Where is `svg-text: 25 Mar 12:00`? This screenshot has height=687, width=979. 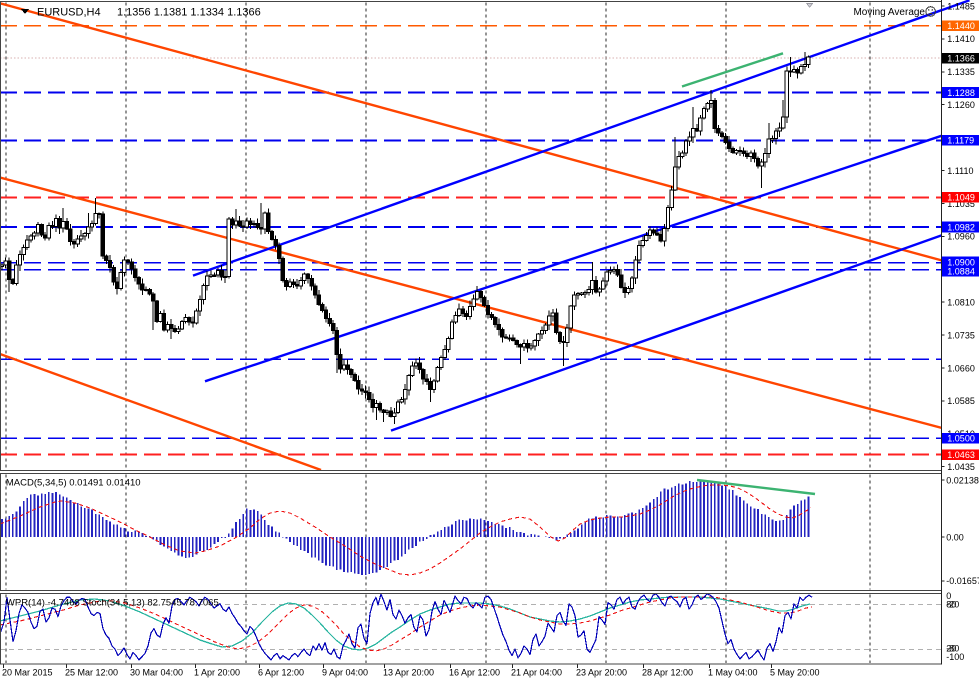 svg-text: 25 Mar 12:00 is located at coordinates (91, 673).